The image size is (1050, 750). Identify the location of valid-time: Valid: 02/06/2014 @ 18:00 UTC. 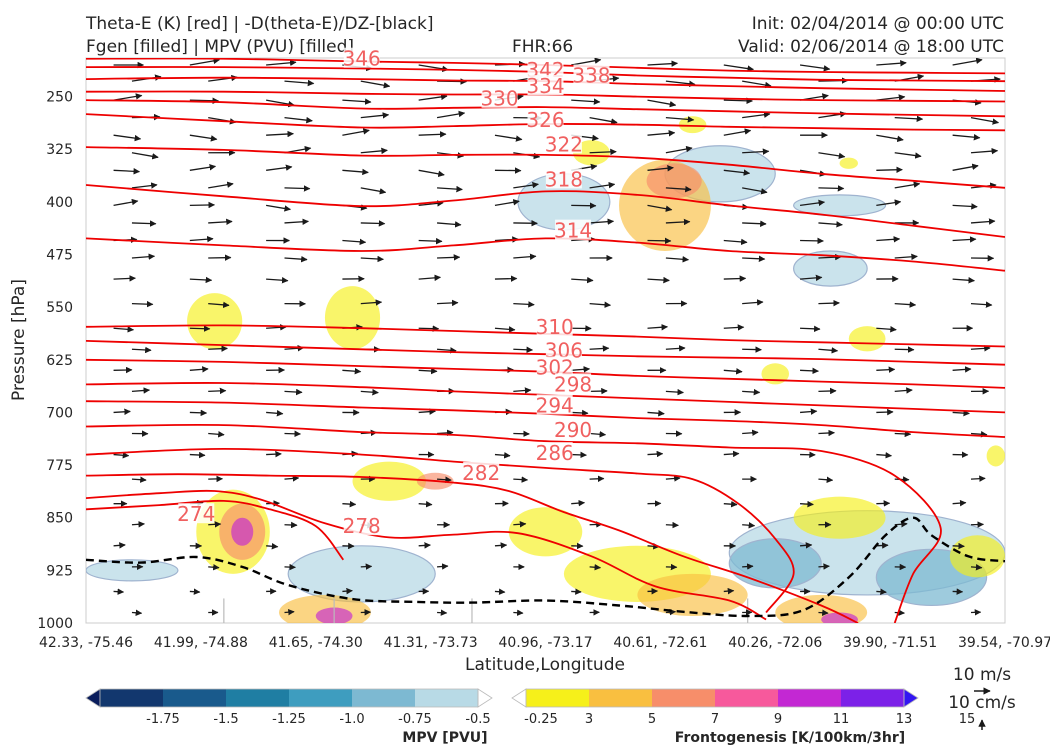
(871, 47).